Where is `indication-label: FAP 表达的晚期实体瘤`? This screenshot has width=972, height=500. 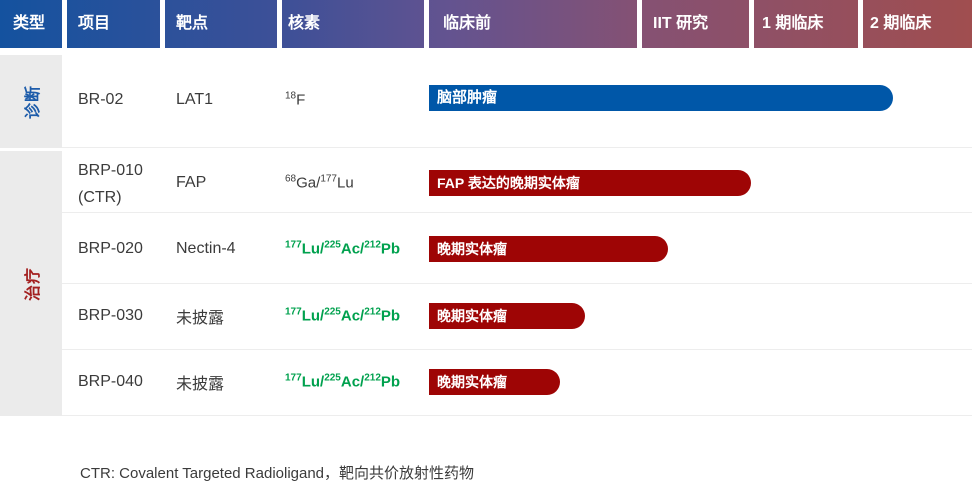 indication-label: FAP 表达的晚期实体瘤 is located at coordinates (508, 183).